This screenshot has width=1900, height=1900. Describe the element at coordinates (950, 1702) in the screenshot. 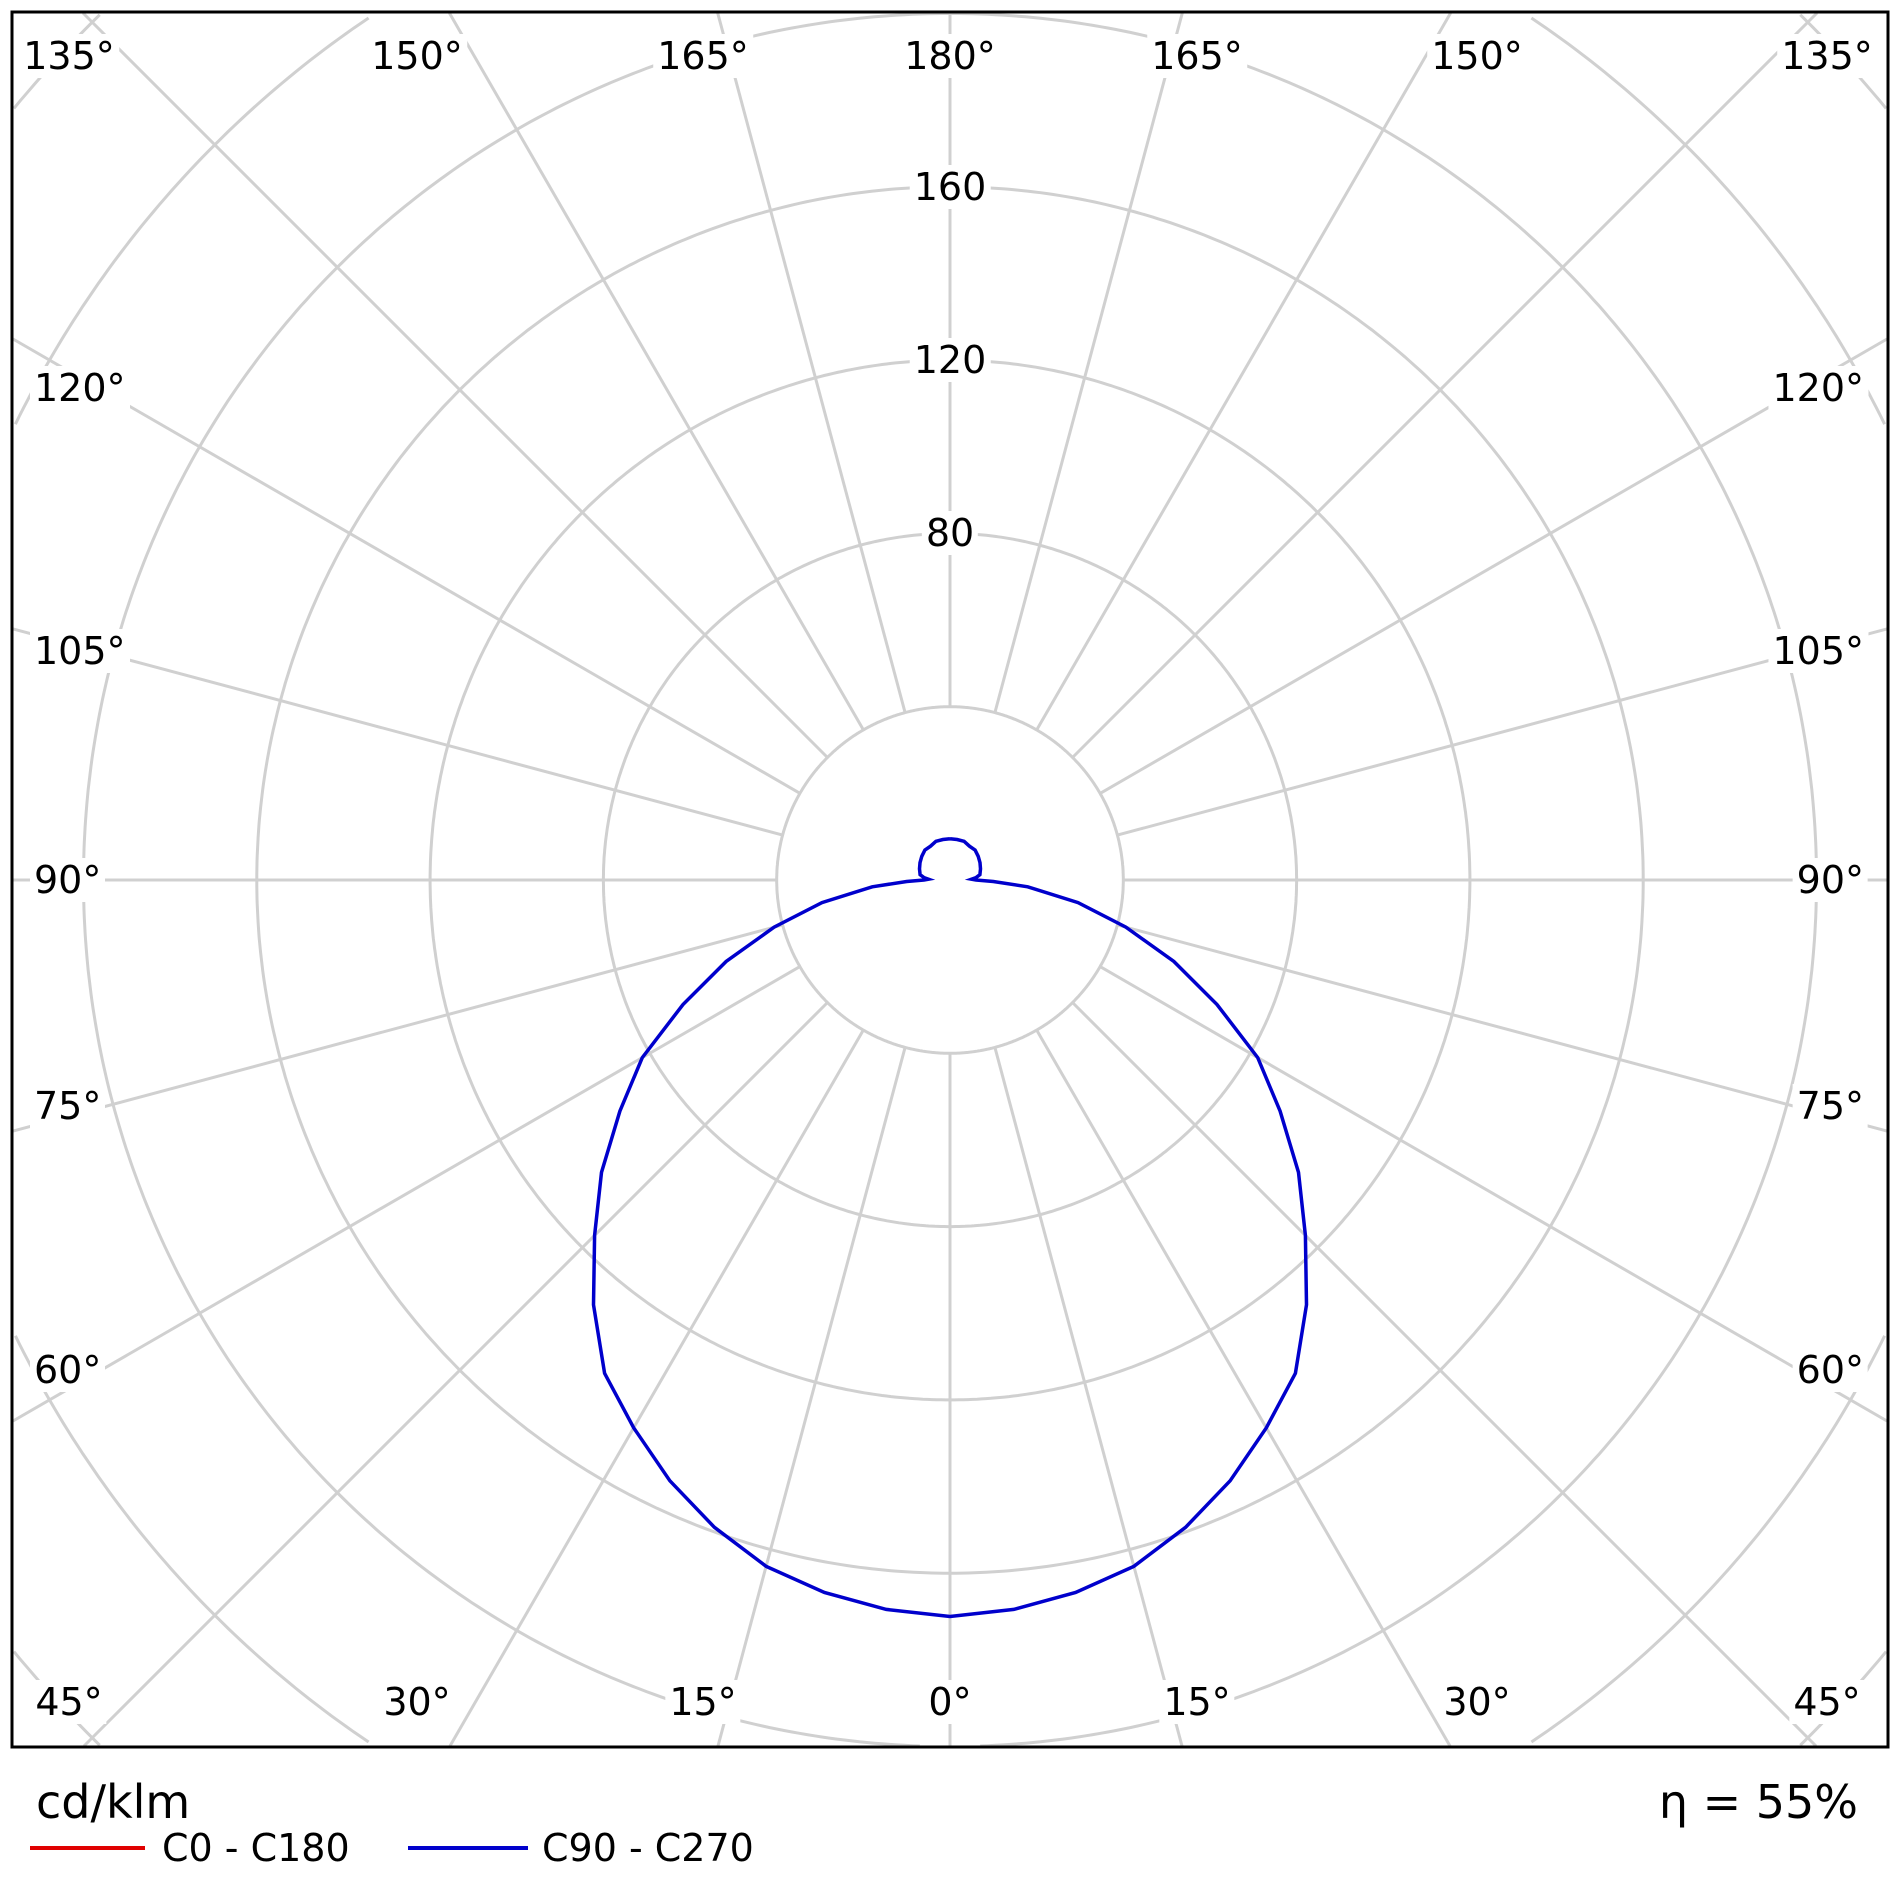

I see `angle-label-bottom: 0°` at that location.